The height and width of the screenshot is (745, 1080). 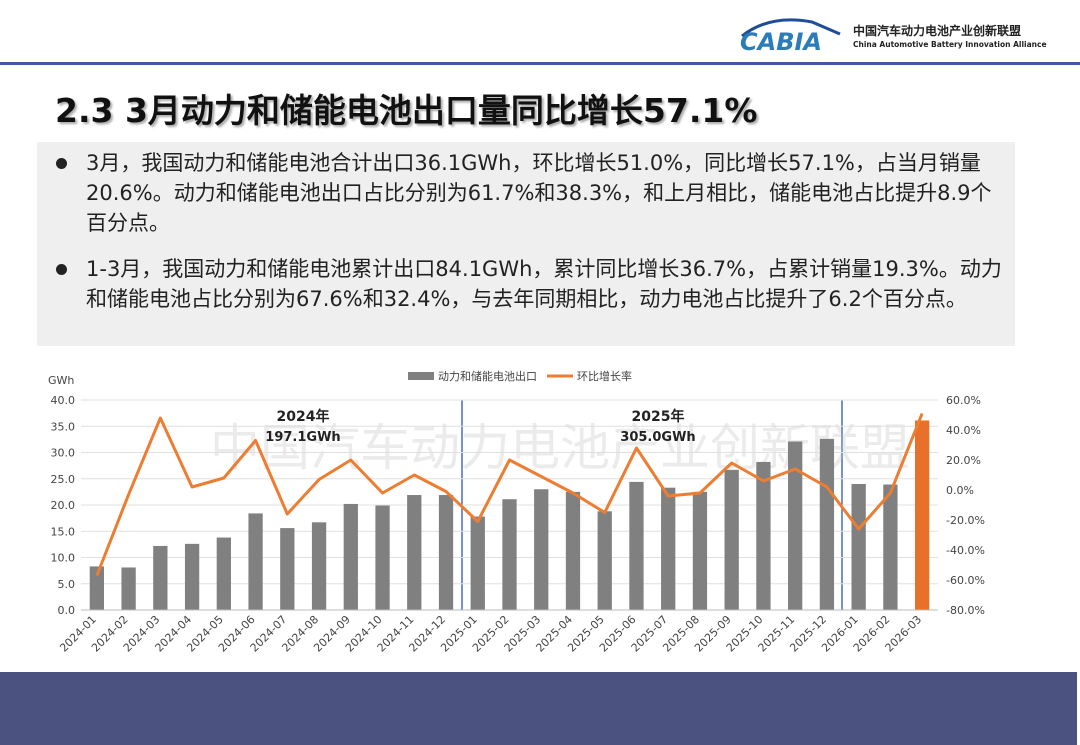 I want to click on y2-tick-label: -40.0%, so click(x=965, y=550).